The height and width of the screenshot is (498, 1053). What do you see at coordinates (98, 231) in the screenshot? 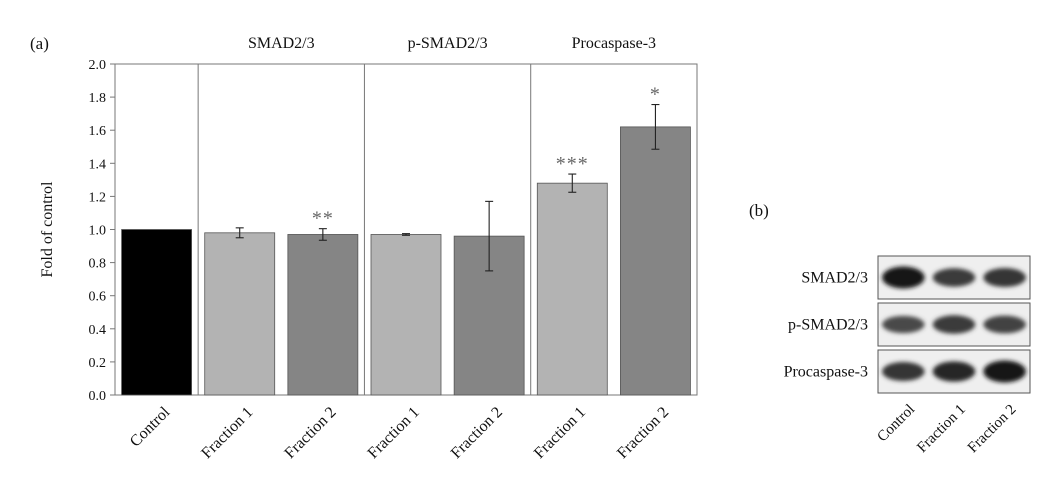
I see `y-tick-label: 1.0` at bounding box center [98, 231].